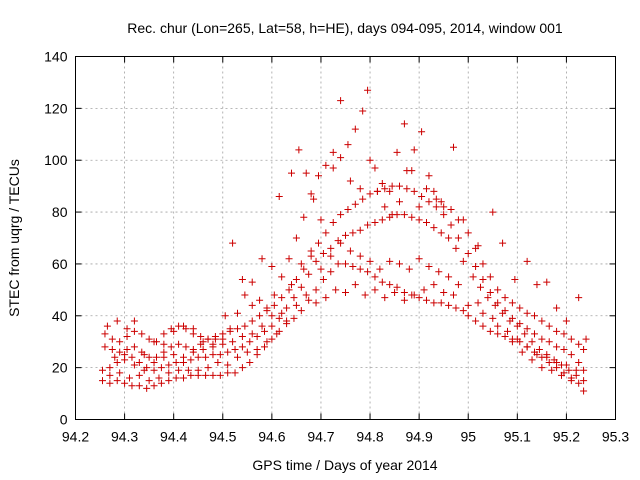  Describe the element at coordinates (566, 437) in the screenshot. I see `x-tick-label: 95.2` at that location.